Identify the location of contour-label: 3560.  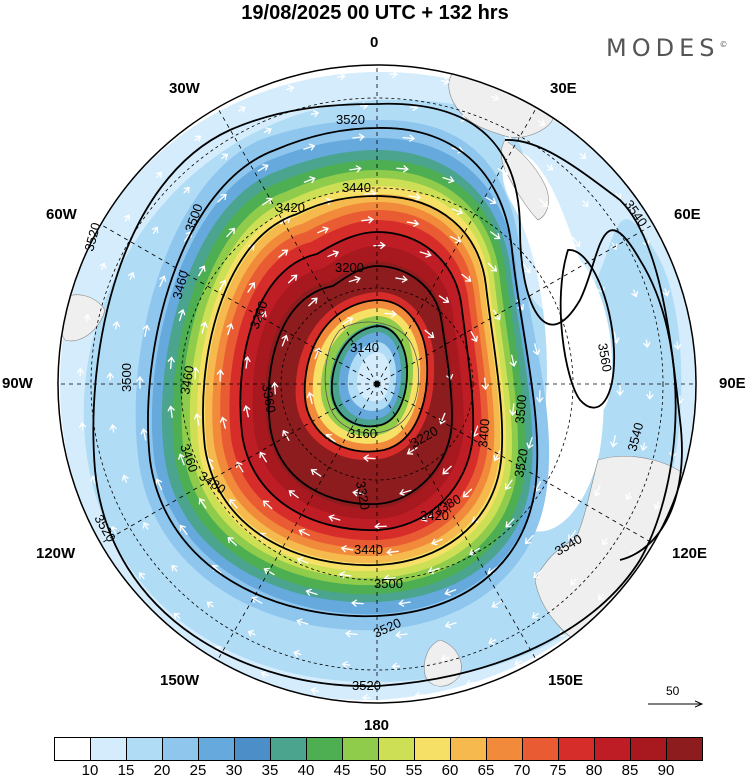
(605, 357).